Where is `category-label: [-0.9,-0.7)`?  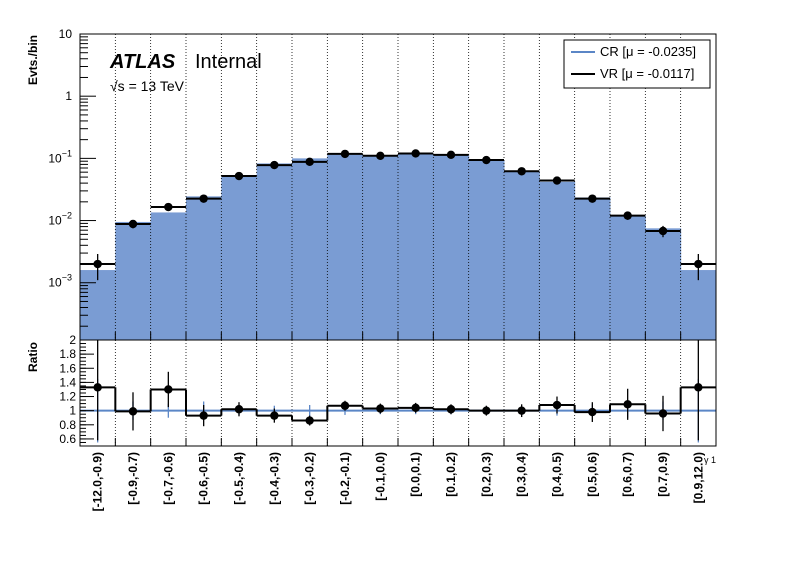
category-label: [-0.9,-0.7) is located at coordinates (133, 478).